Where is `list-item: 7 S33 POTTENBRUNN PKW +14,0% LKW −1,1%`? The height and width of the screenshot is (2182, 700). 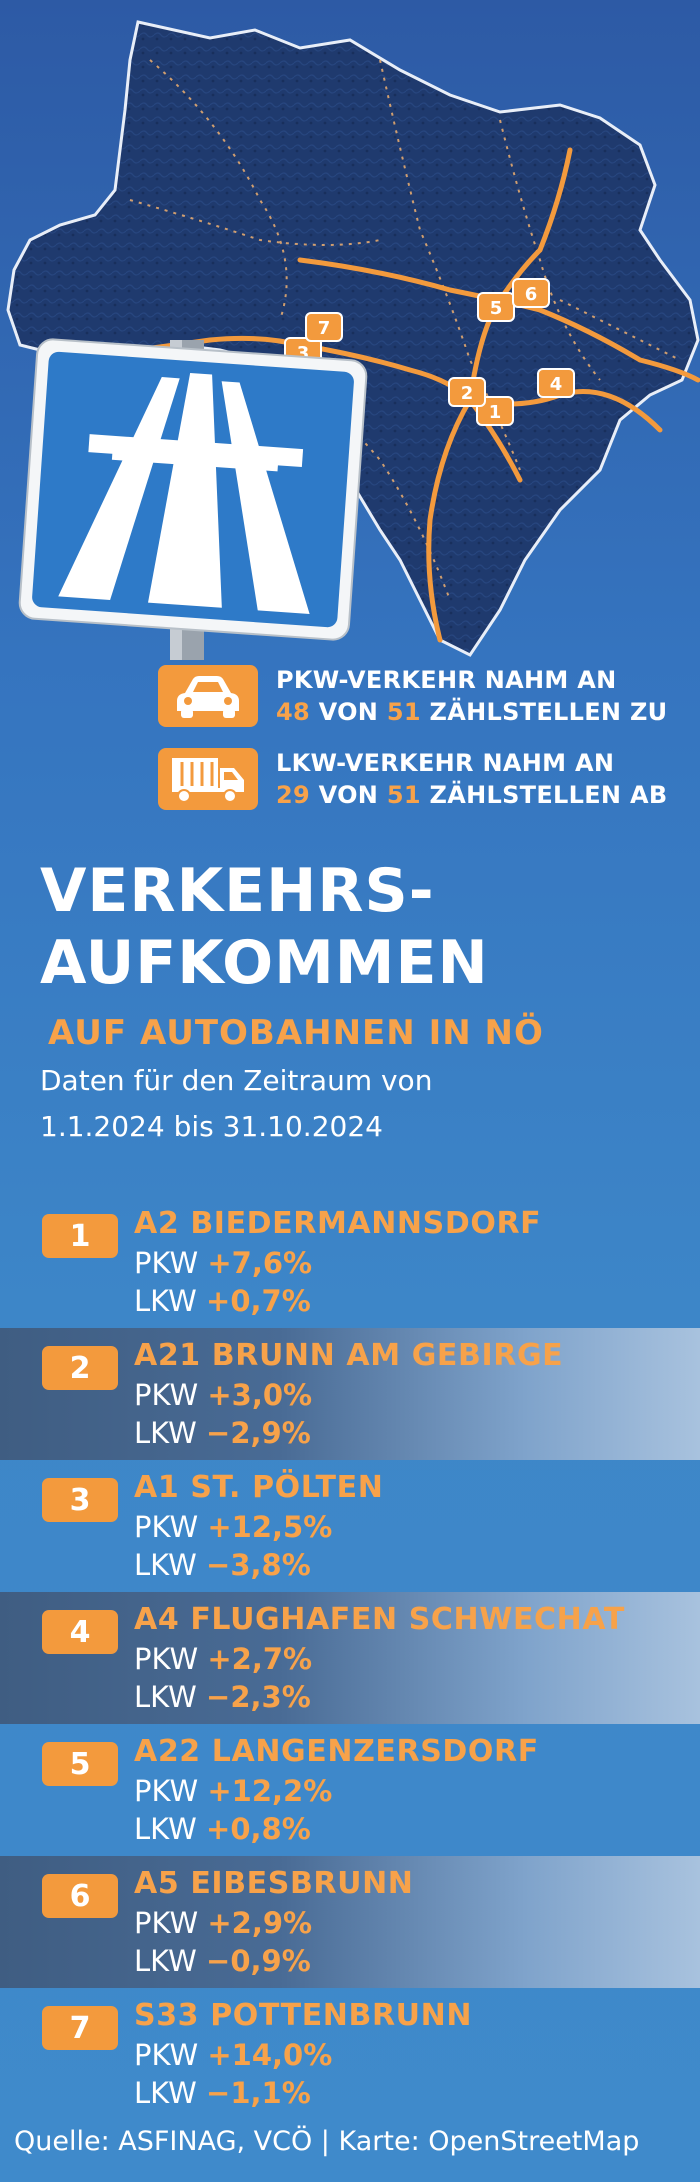 list-item: 7 S33 POTTENBRUNN PKW +14,0% LKW −1,1% is located at coordinates (350, 2054).